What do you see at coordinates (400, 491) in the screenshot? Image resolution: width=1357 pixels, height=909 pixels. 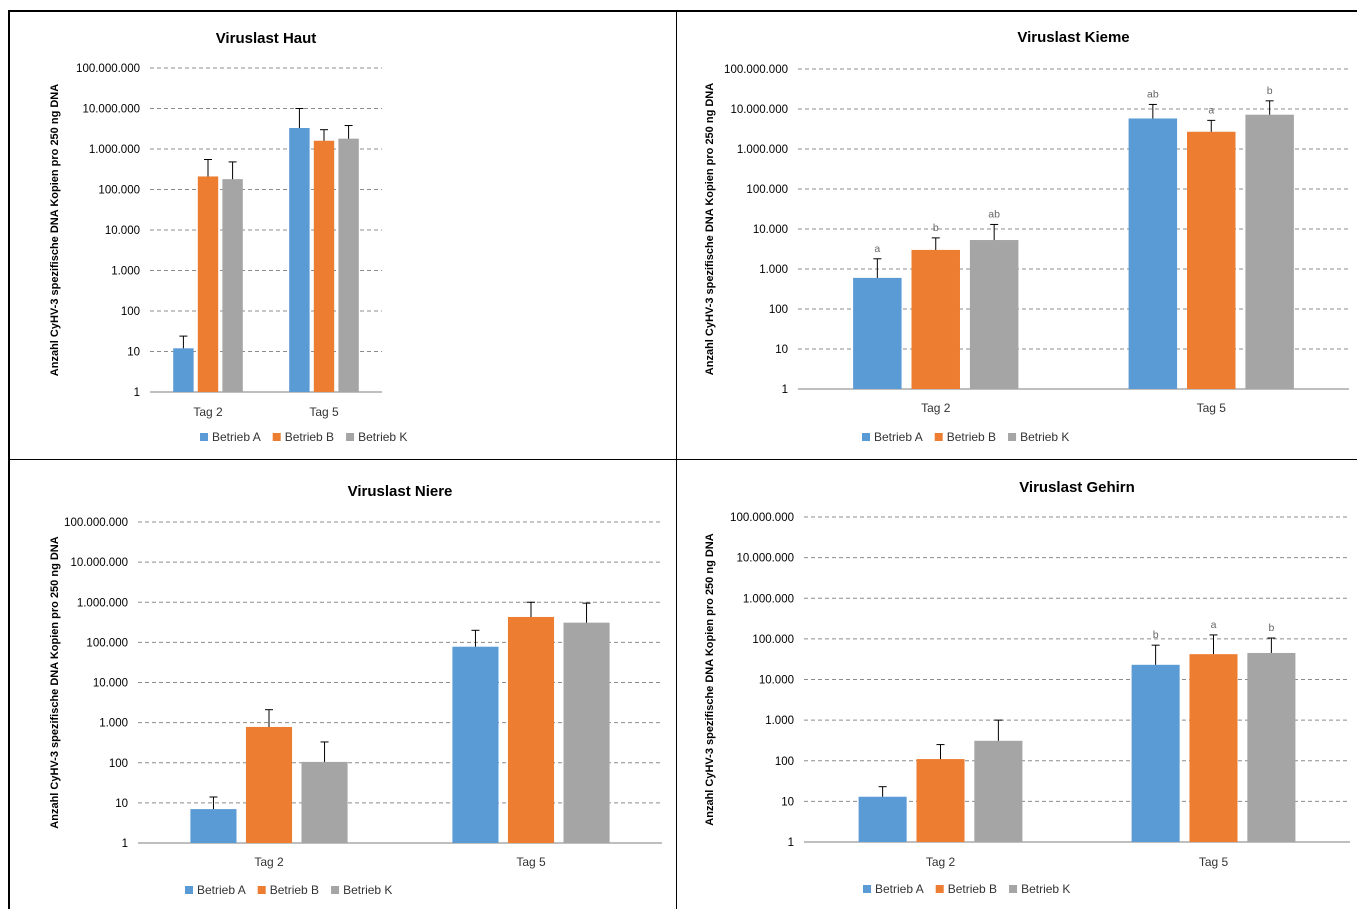 I see `chart-title: Viruslast Niere` at bounding box center [400, 491].